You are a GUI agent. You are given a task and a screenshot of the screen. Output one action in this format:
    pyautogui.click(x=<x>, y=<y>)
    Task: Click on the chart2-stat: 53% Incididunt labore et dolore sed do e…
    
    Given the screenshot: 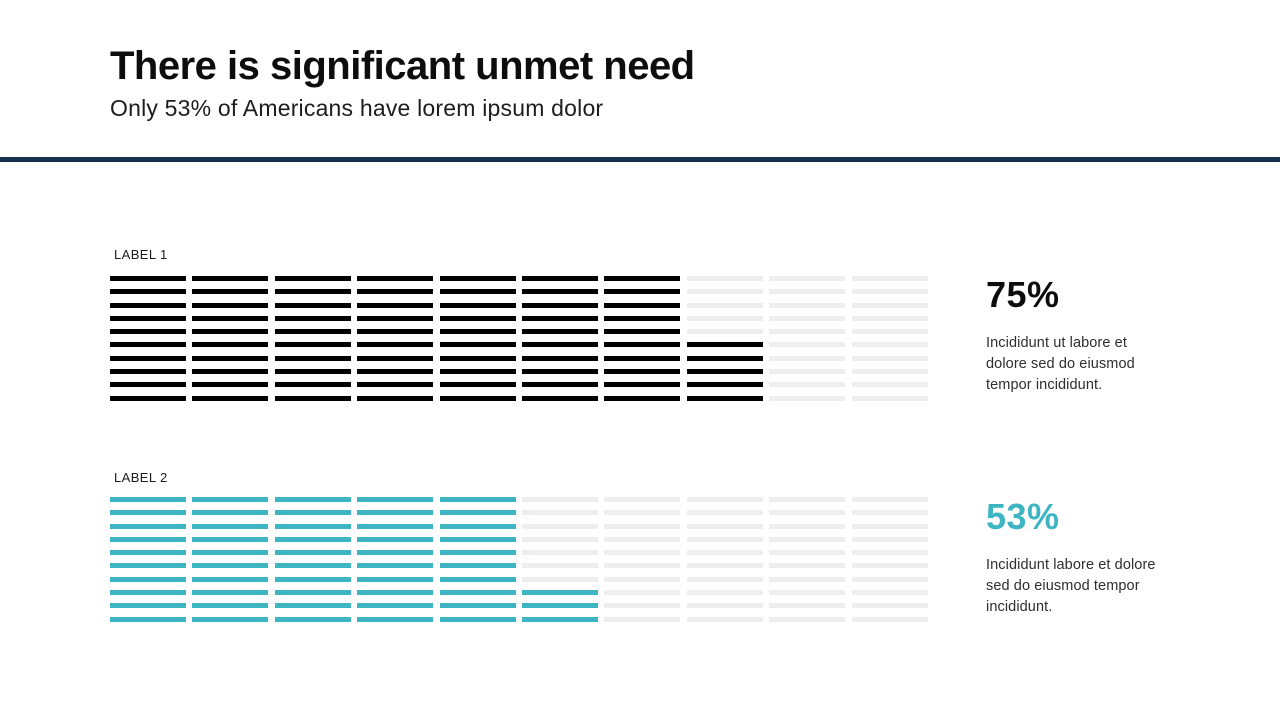 What is the action you would take?
    pyautogui.click(x=1086, y=557)
    